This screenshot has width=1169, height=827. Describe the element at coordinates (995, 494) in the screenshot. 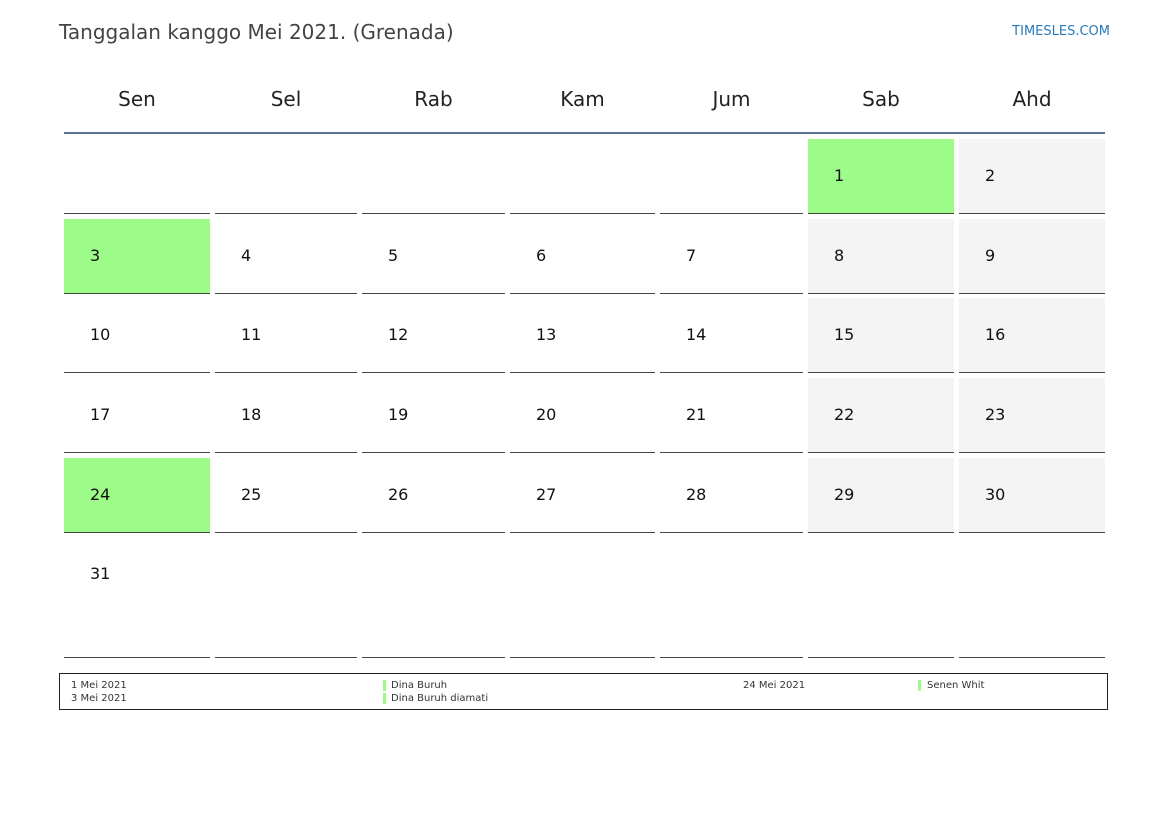

I see `day-number: 30` at that location.